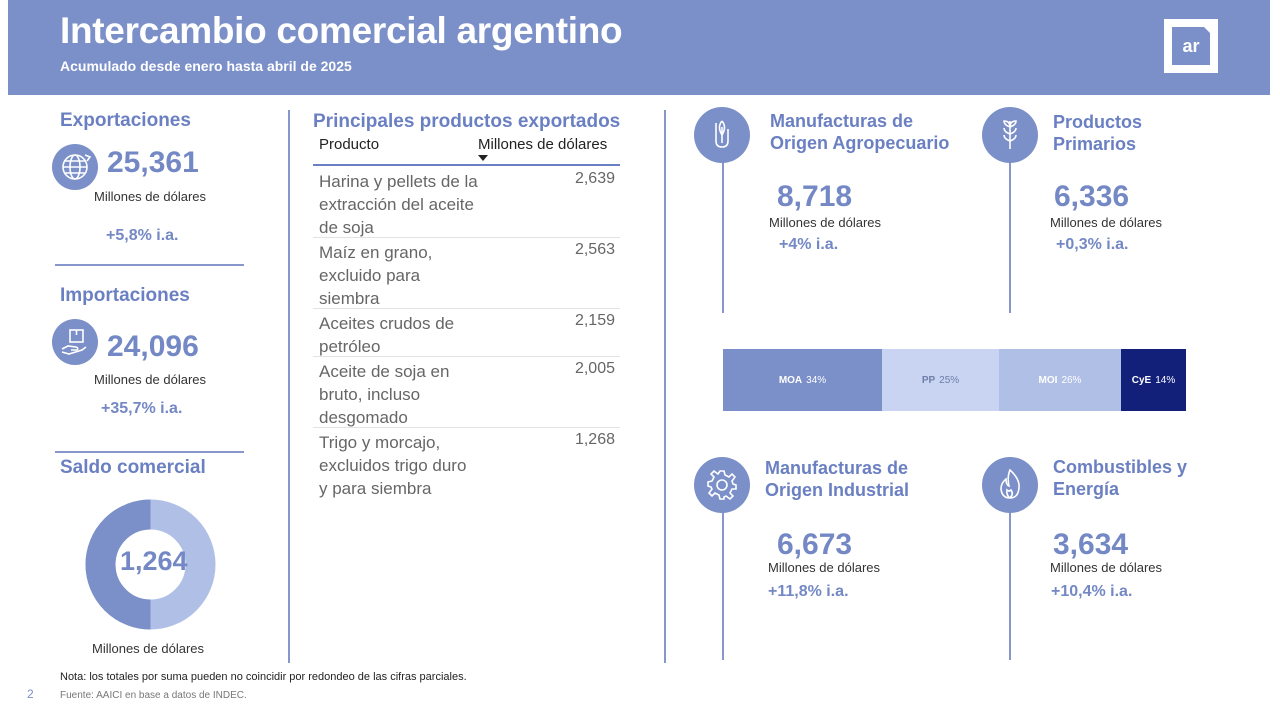 This screenshot has height=720, width=1280. What do you see at coordinates (1106, 567) in the screenshot?
I see `cye-unit: Millones de dólares` at bounding box center [1106, 567].